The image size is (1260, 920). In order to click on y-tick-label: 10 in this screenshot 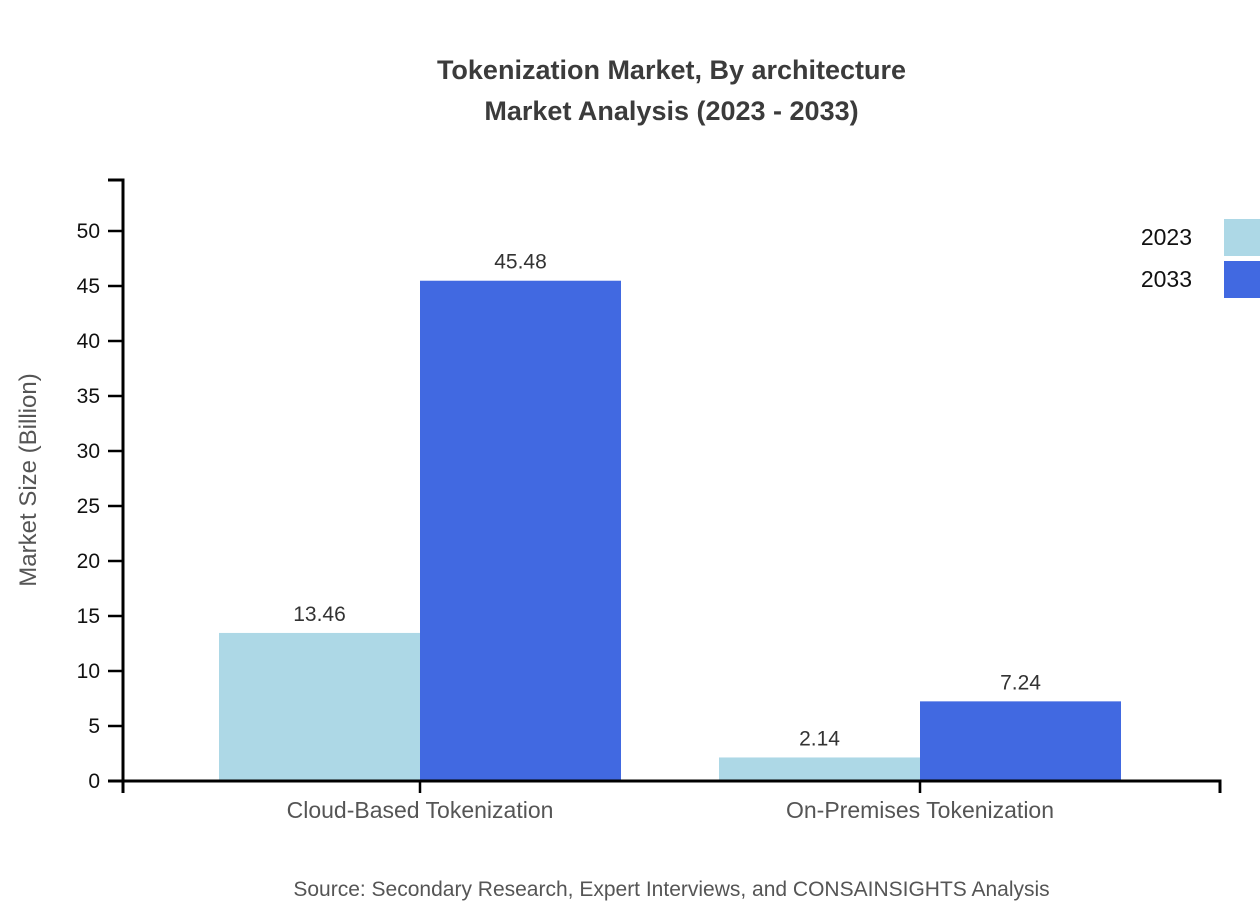, I will do `click(88, 671)`.